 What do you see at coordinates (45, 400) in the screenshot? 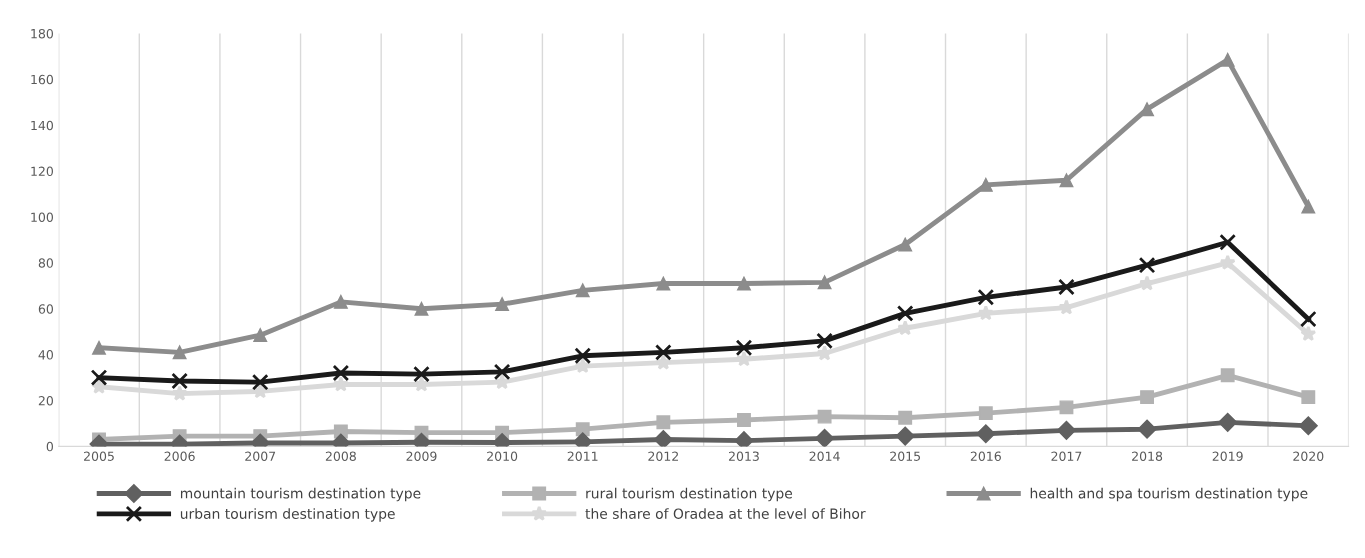
I see `y-tick-label: 20` at bounding box center [45, 400].